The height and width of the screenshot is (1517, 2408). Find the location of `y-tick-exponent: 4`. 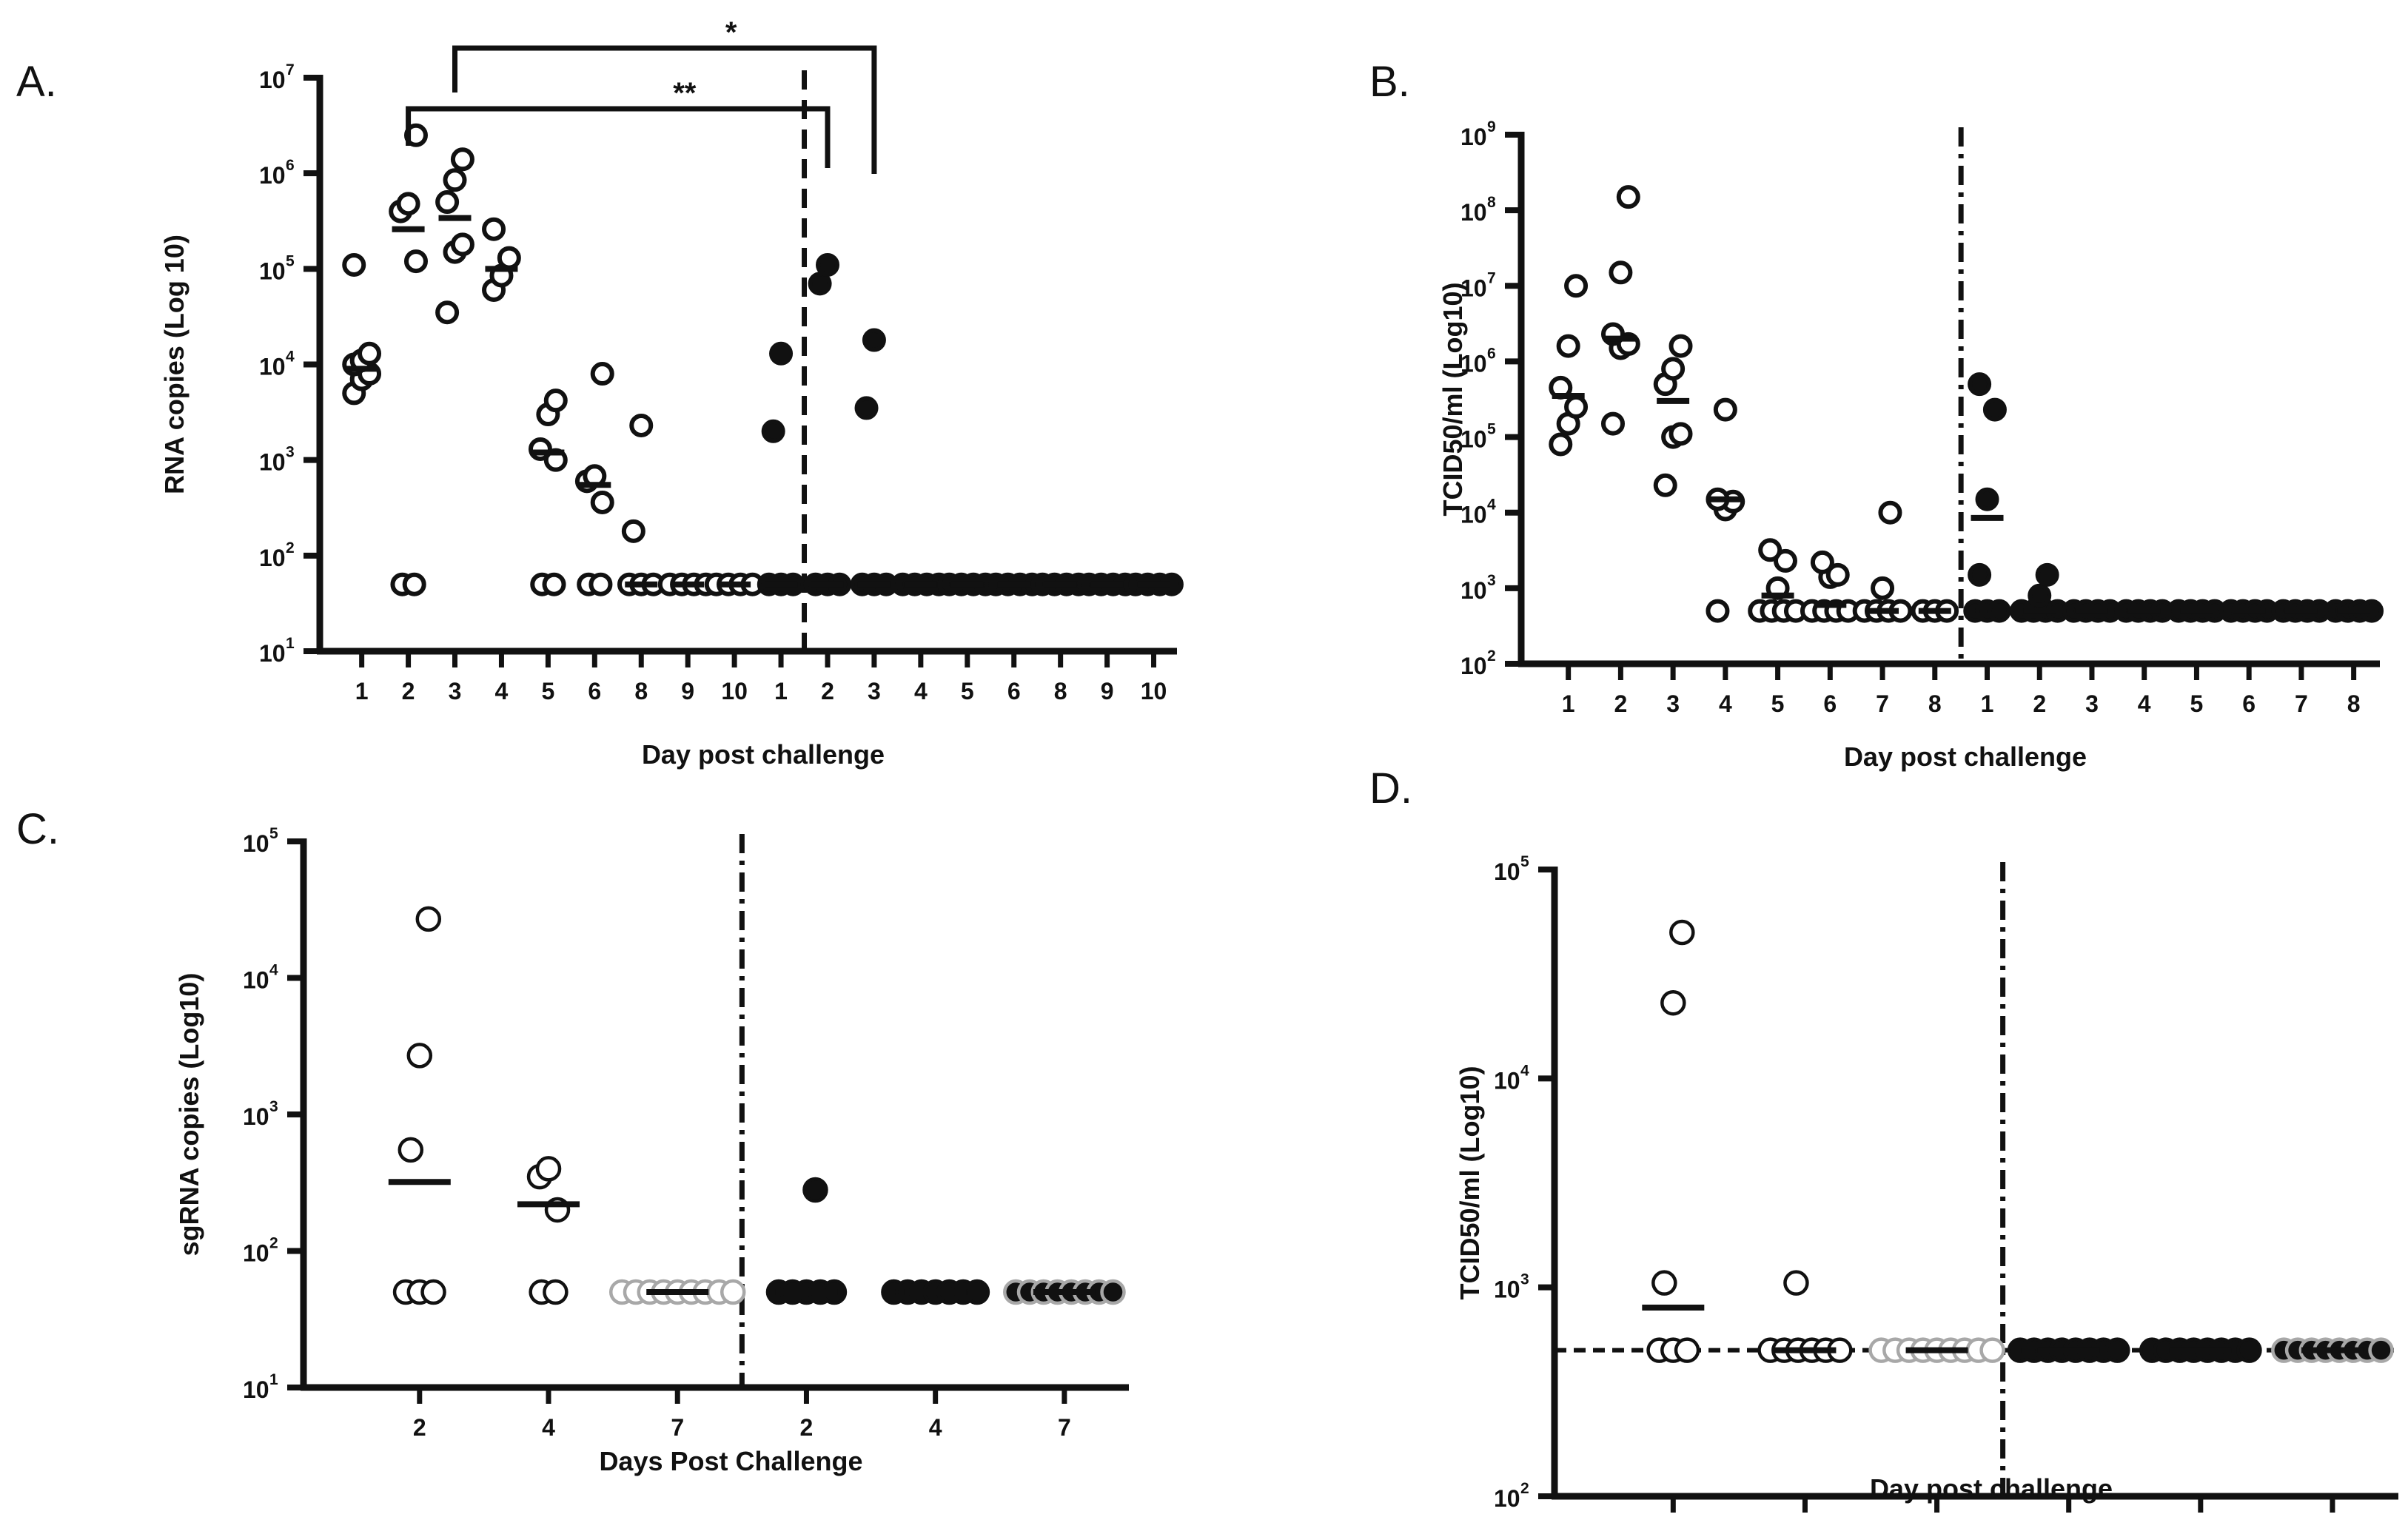

y-tick-exponent: 4 is located at coordinates (1524, 1070).